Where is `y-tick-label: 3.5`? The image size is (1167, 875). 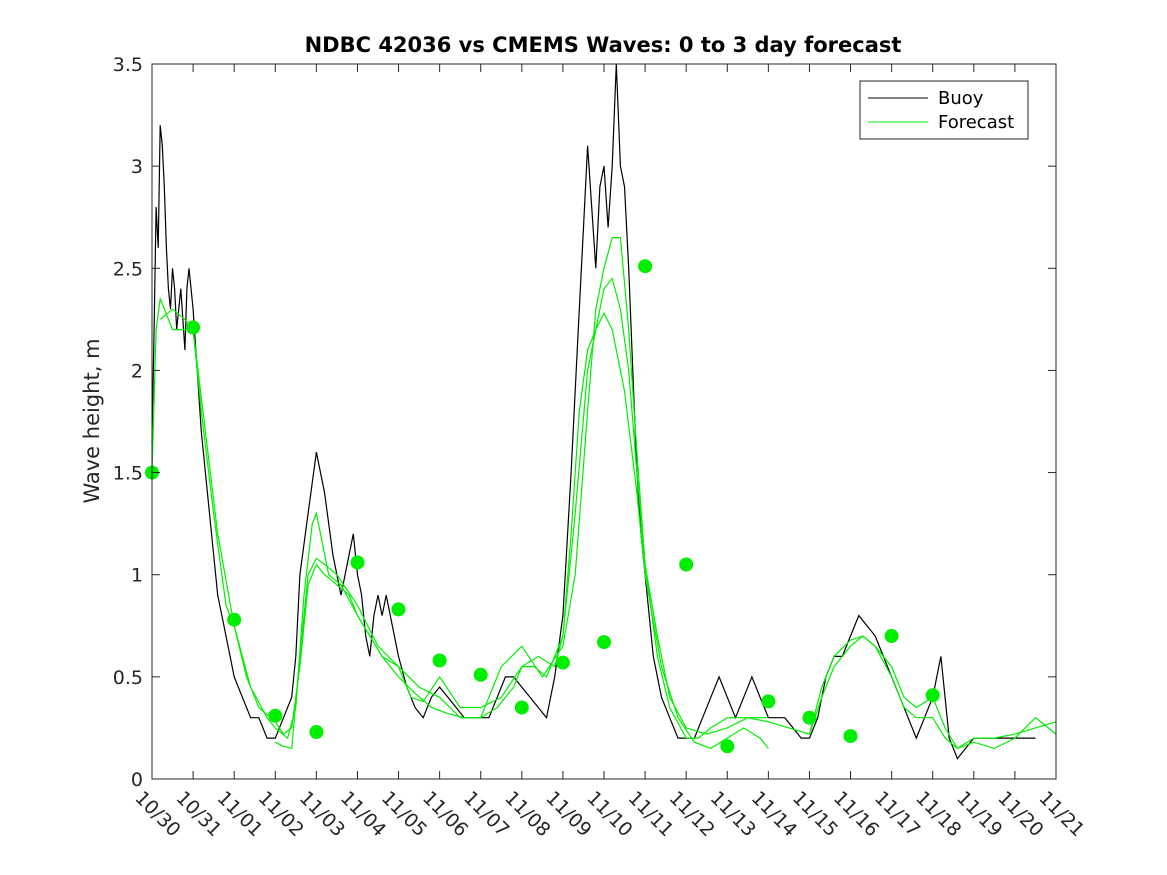
y-tick-label: 3.5 is located at coordinates (128, 65).